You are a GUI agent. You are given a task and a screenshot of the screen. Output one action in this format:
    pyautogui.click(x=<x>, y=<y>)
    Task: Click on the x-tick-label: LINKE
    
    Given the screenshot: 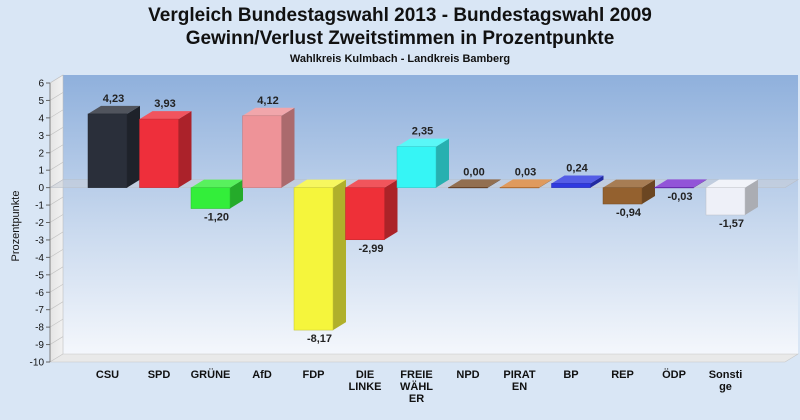 What is the action you would take?
    pyautogui.click(x=365, y=387)
    